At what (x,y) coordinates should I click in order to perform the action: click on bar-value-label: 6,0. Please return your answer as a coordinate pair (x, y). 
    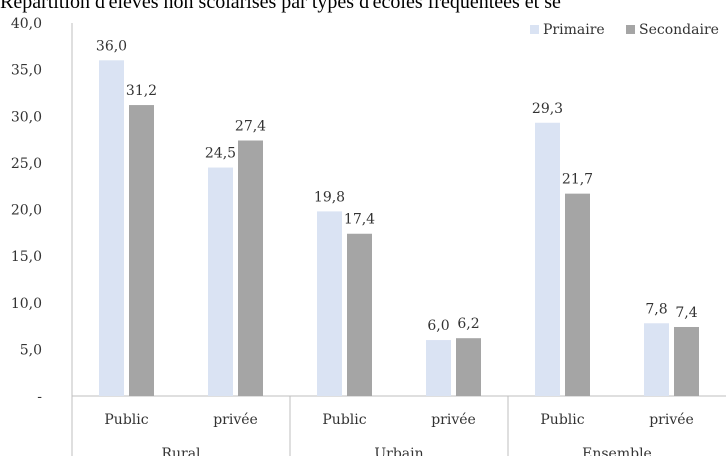
    Looking at the image, I should click on (438, 326).